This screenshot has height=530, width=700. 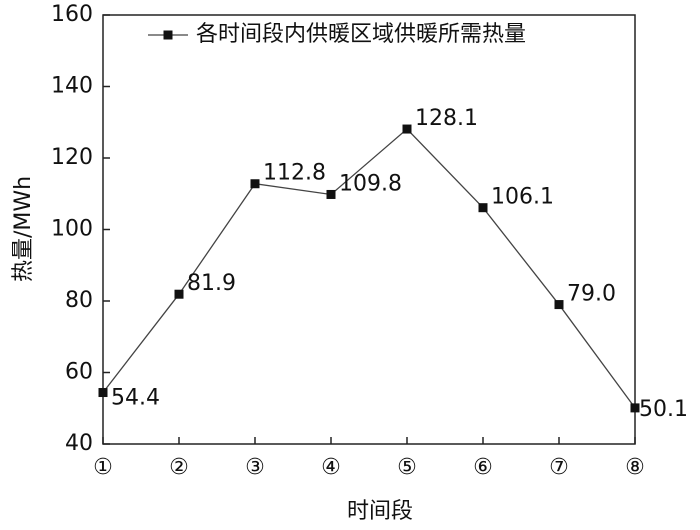 I want to click on data-label: 54.4, so click(x=135, y=398).